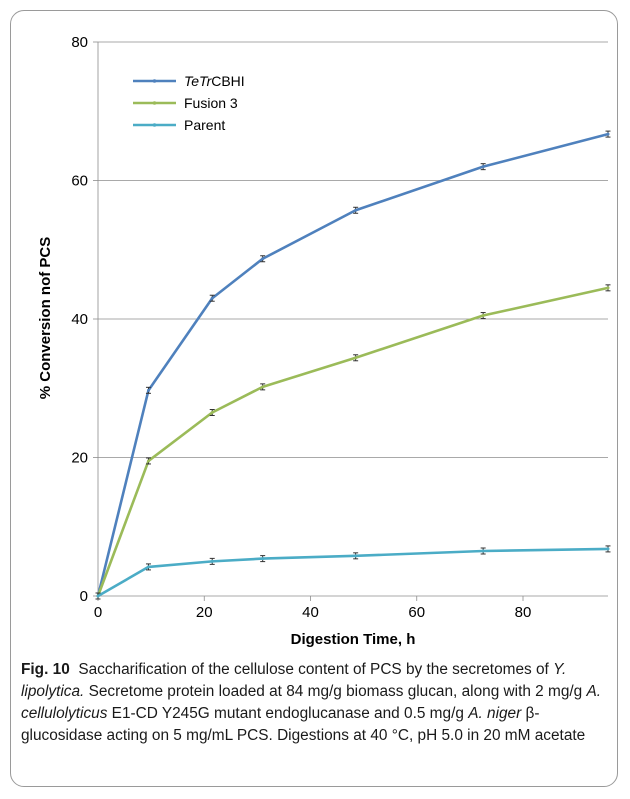 This screenshot has width=630, height=799. Describe the element at coordinates (310, 612) in the screenshot. I see `x-tick-label: 40` at that location.